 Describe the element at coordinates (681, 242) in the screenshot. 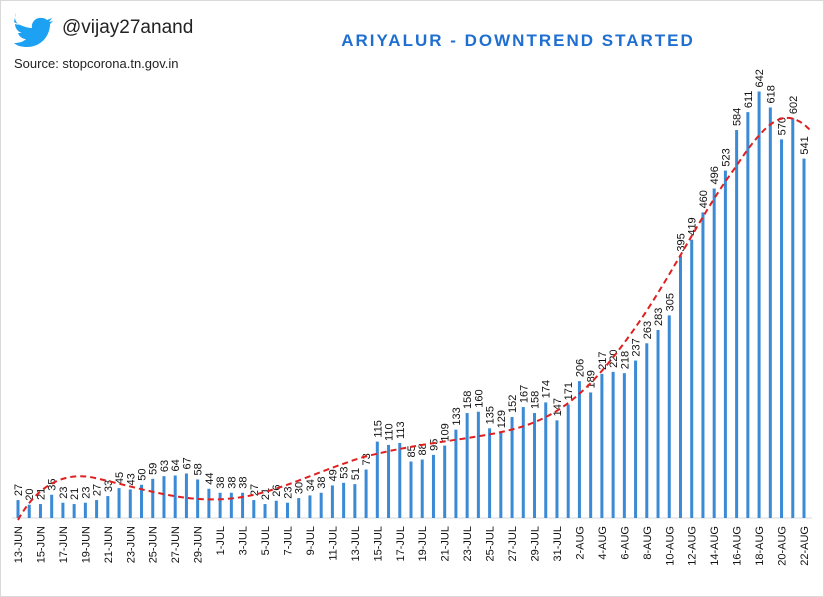

I see `value-label: 395` at that location.